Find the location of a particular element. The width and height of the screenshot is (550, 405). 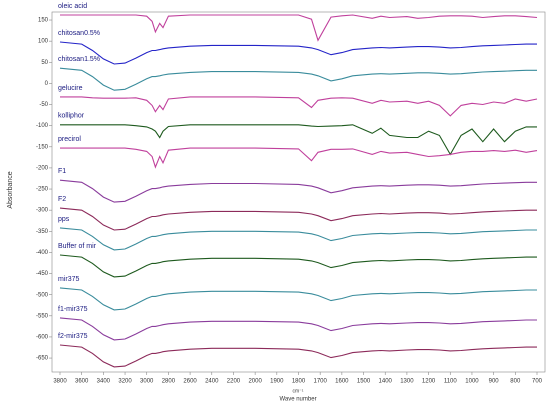

series-label: f1-mir375 is located at coordinates (73, 309).